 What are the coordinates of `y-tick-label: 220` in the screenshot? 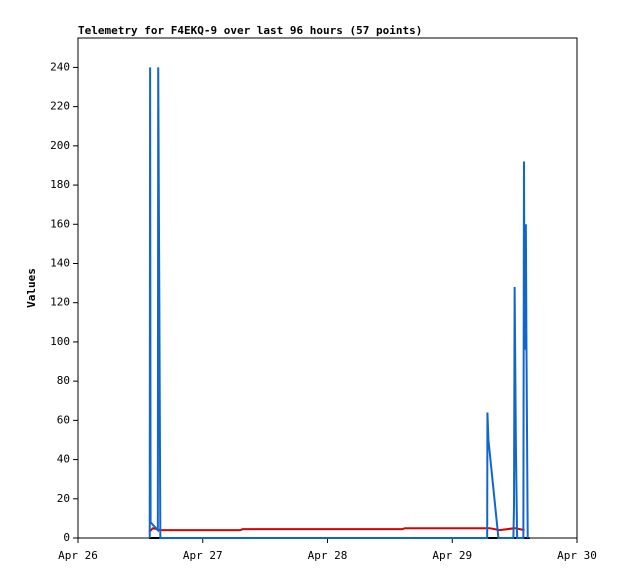 It's located at (60, 106).